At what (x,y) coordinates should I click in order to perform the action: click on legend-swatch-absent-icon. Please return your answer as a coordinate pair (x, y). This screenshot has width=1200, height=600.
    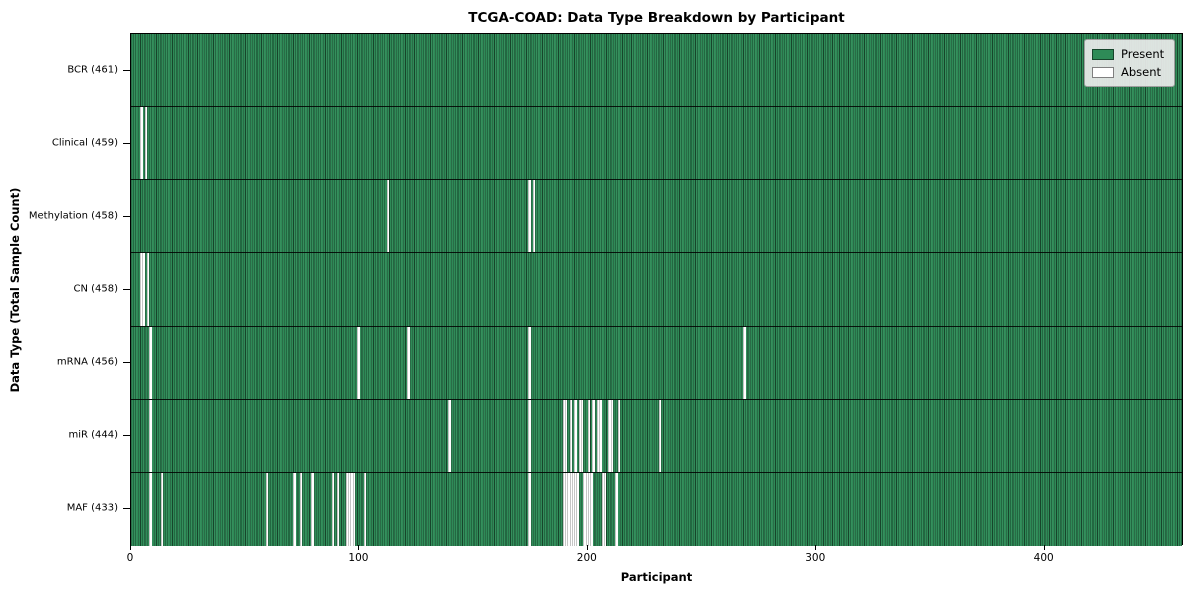
    Looking at the image, I should click on (1103, 72).